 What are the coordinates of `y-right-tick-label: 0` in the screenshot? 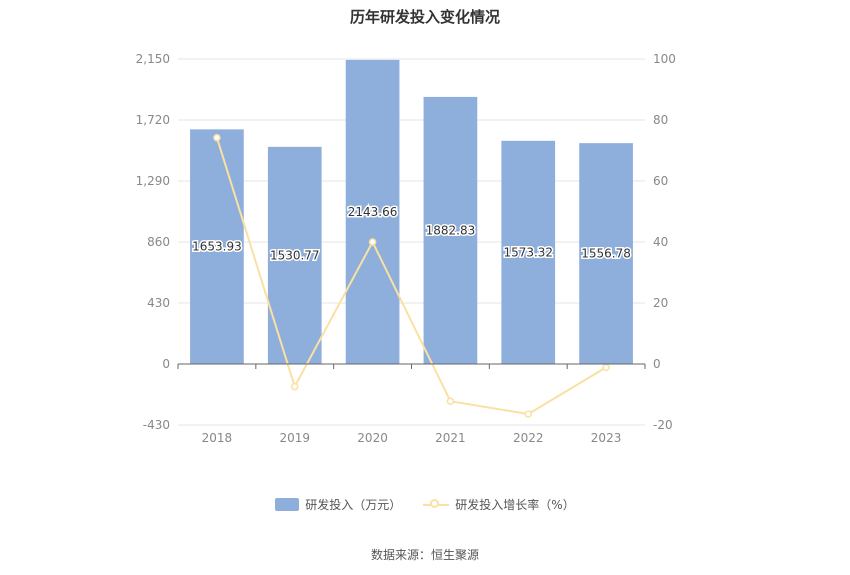 It's located at (657, 364).